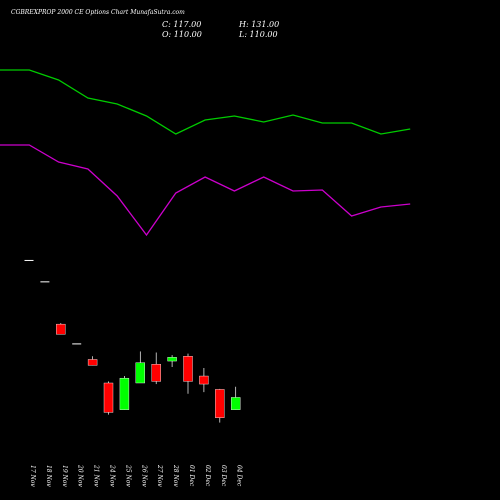 Image resolution: width=500 pixels, height=500 pixels. I want to click on date-label: 02 Dec, so click(207, 476).